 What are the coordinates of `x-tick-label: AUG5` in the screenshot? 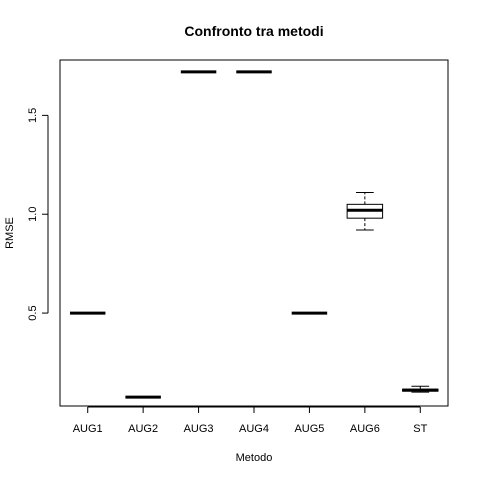 It's located at (309, 429).